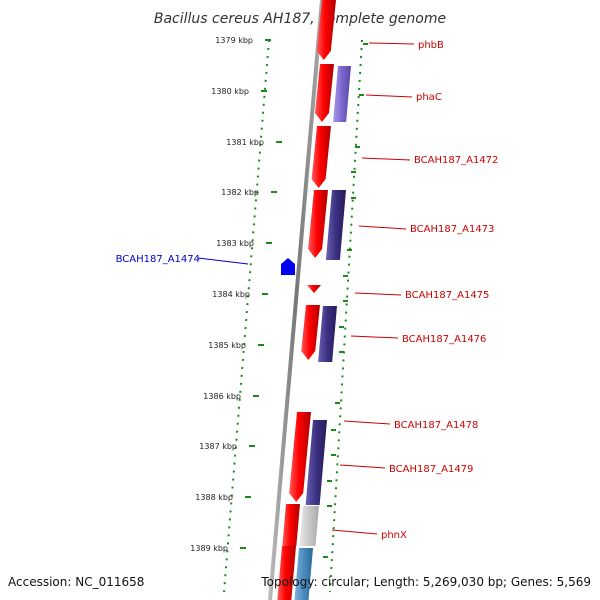 This screenshot has height=600, width=600. What do you see at coordinates (431, 469) in the screenshot?
I see `gene-label: BCAH187_A1479` at bounding box center [431, 469].